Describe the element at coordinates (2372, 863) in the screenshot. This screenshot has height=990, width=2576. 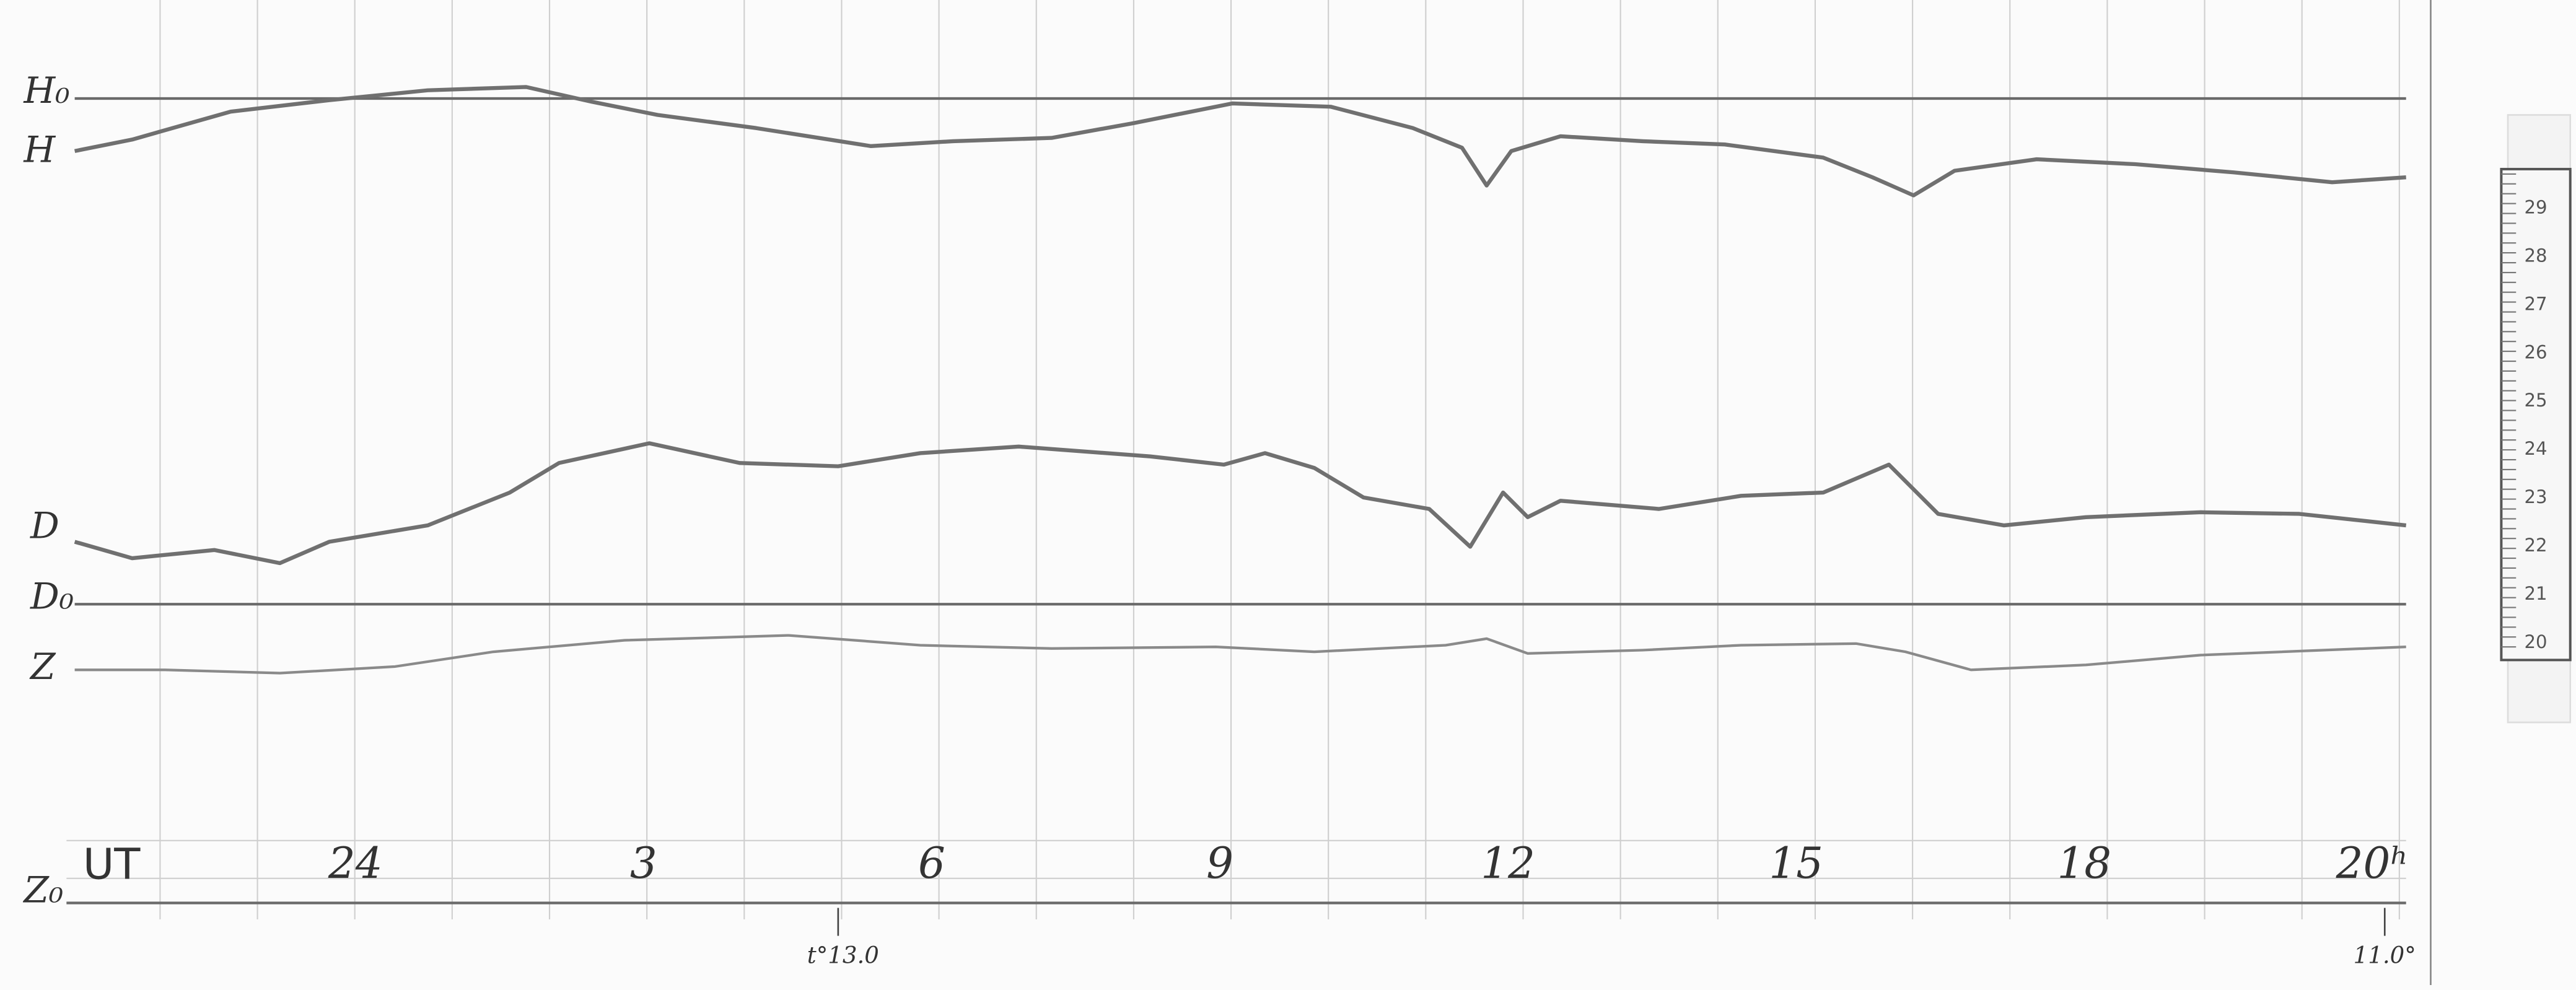
I see `hour-label: 20ʰ` at that location.